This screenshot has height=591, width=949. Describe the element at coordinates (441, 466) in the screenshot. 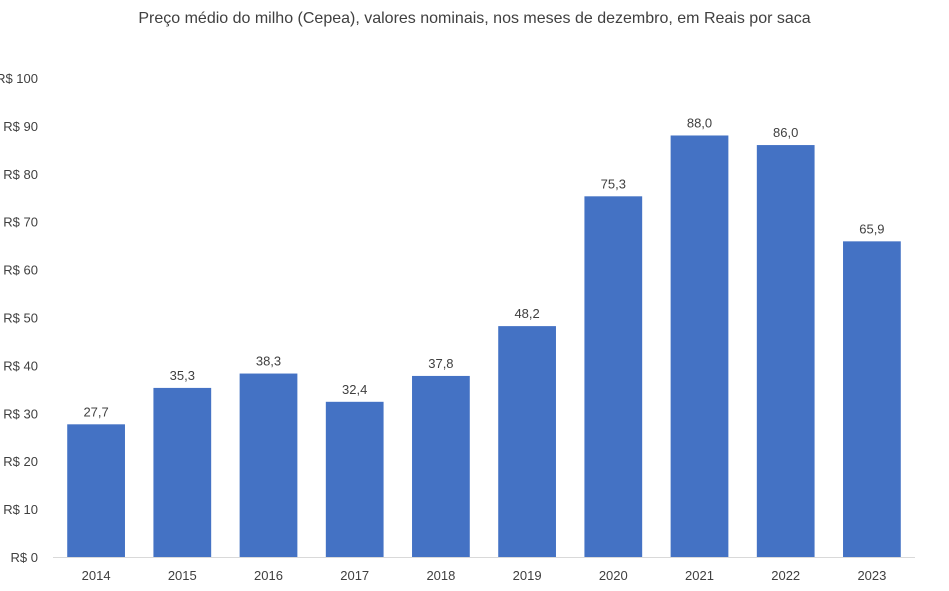

I see `bar-2018` at that location.